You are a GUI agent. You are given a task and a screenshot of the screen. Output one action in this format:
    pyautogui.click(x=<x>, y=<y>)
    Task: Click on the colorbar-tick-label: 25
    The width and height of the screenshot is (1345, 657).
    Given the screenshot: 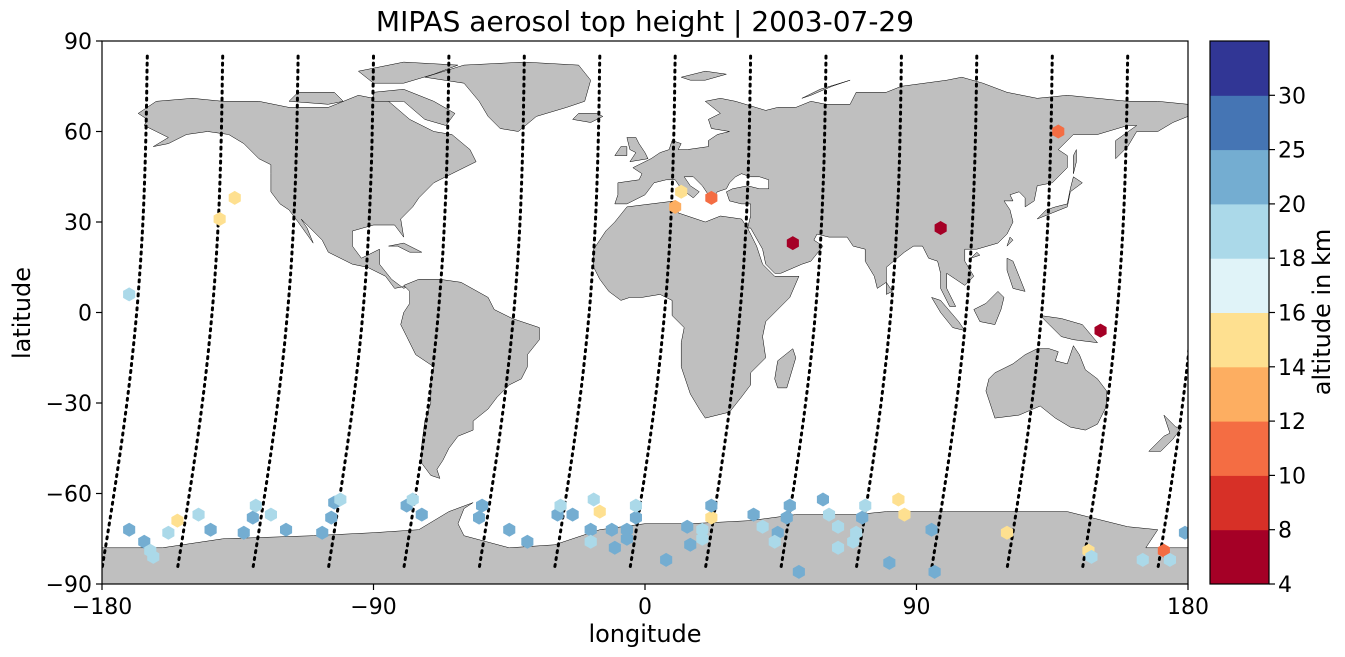 What is the action you would take?
    pyautogui.click(x=1292, y=151)
    